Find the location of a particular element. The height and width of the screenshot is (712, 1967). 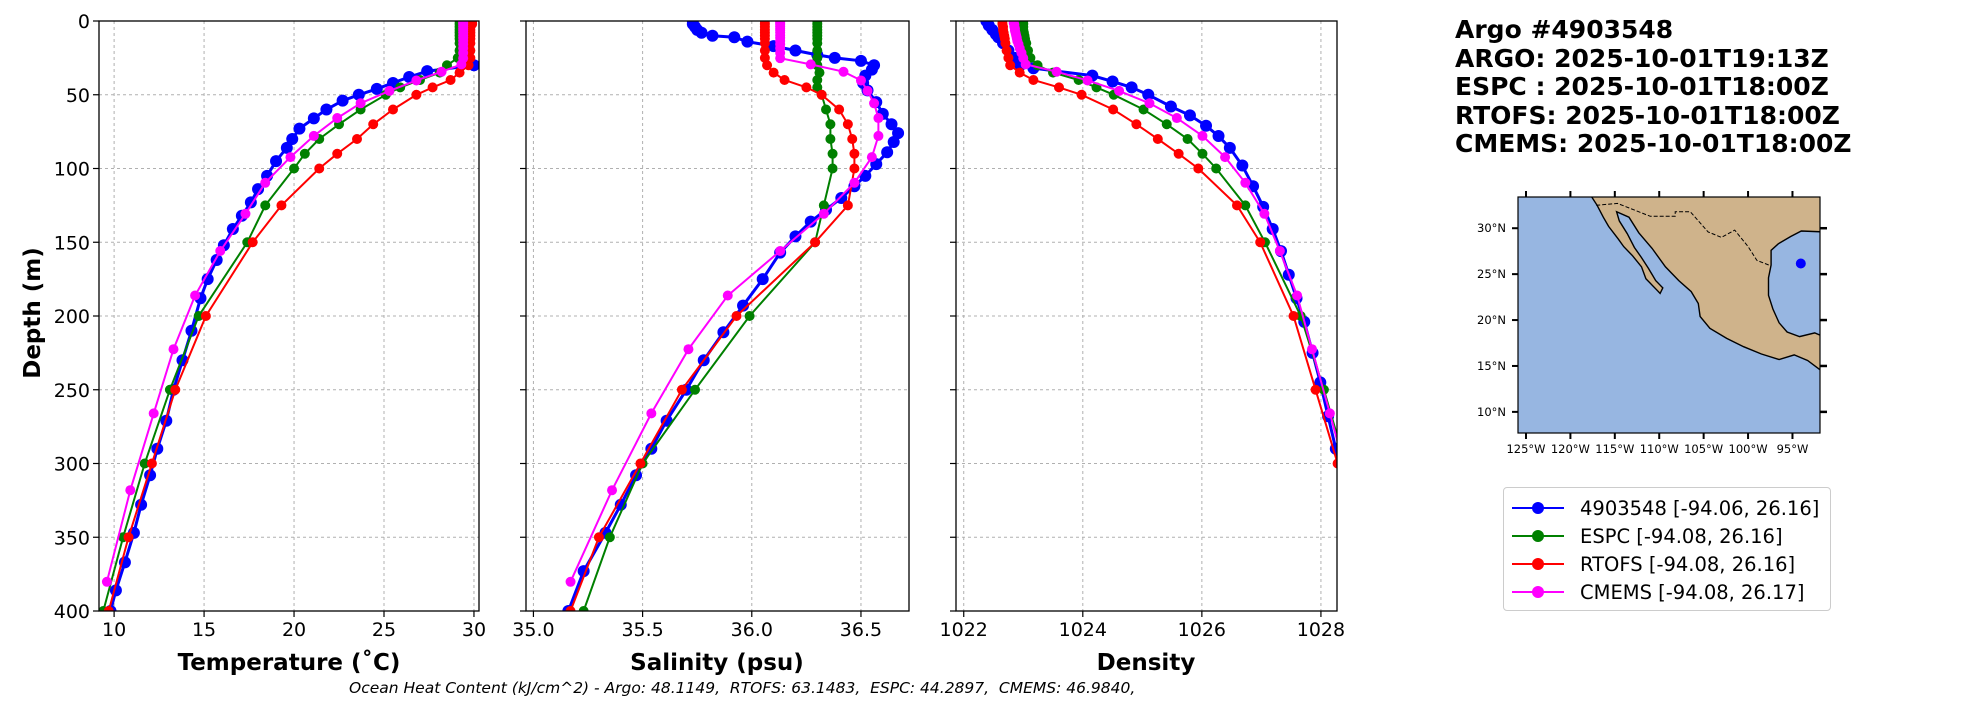

y-tick-label: 100 is located at coordinates (72, 170).